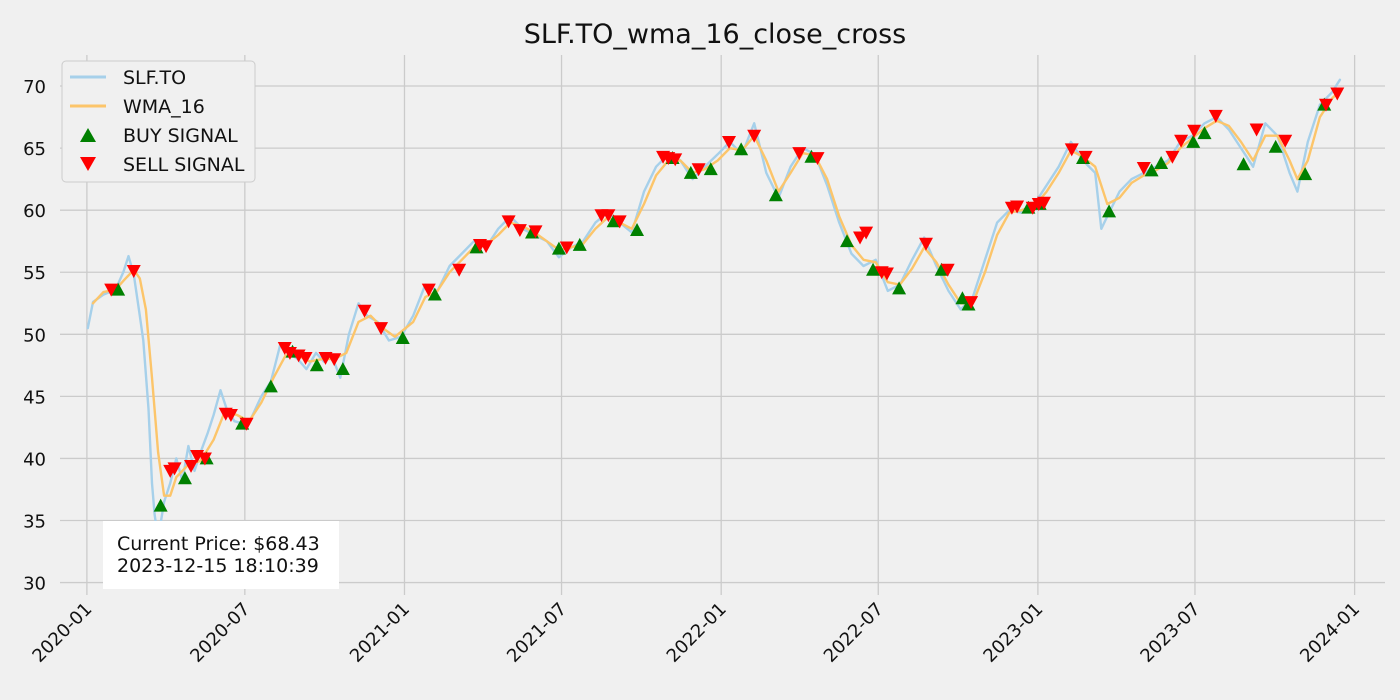 The width and height of the screenshot is (1400, 700). I want to click on annotation-box, so click(221, 555).